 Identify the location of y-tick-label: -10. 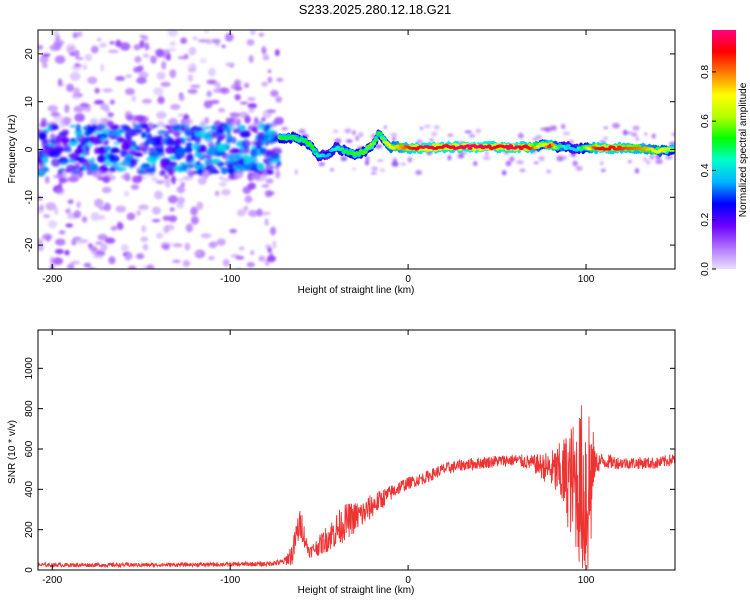
(29, 197).